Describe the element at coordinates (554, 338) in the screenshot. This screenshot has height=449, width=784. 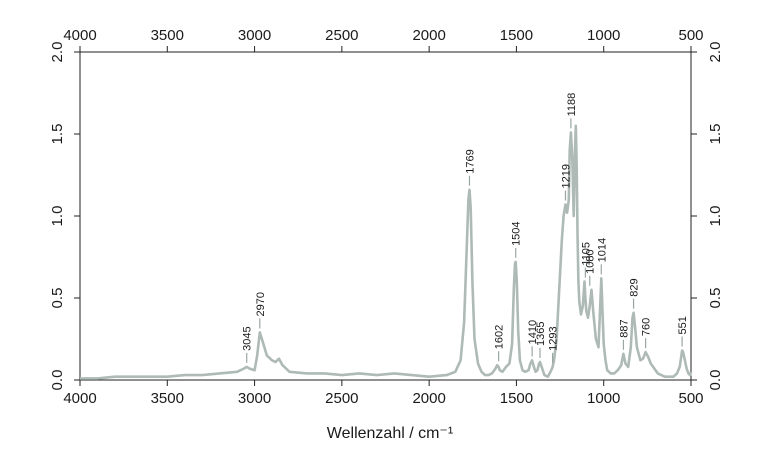
I see `peak-label: 1293` at that location.